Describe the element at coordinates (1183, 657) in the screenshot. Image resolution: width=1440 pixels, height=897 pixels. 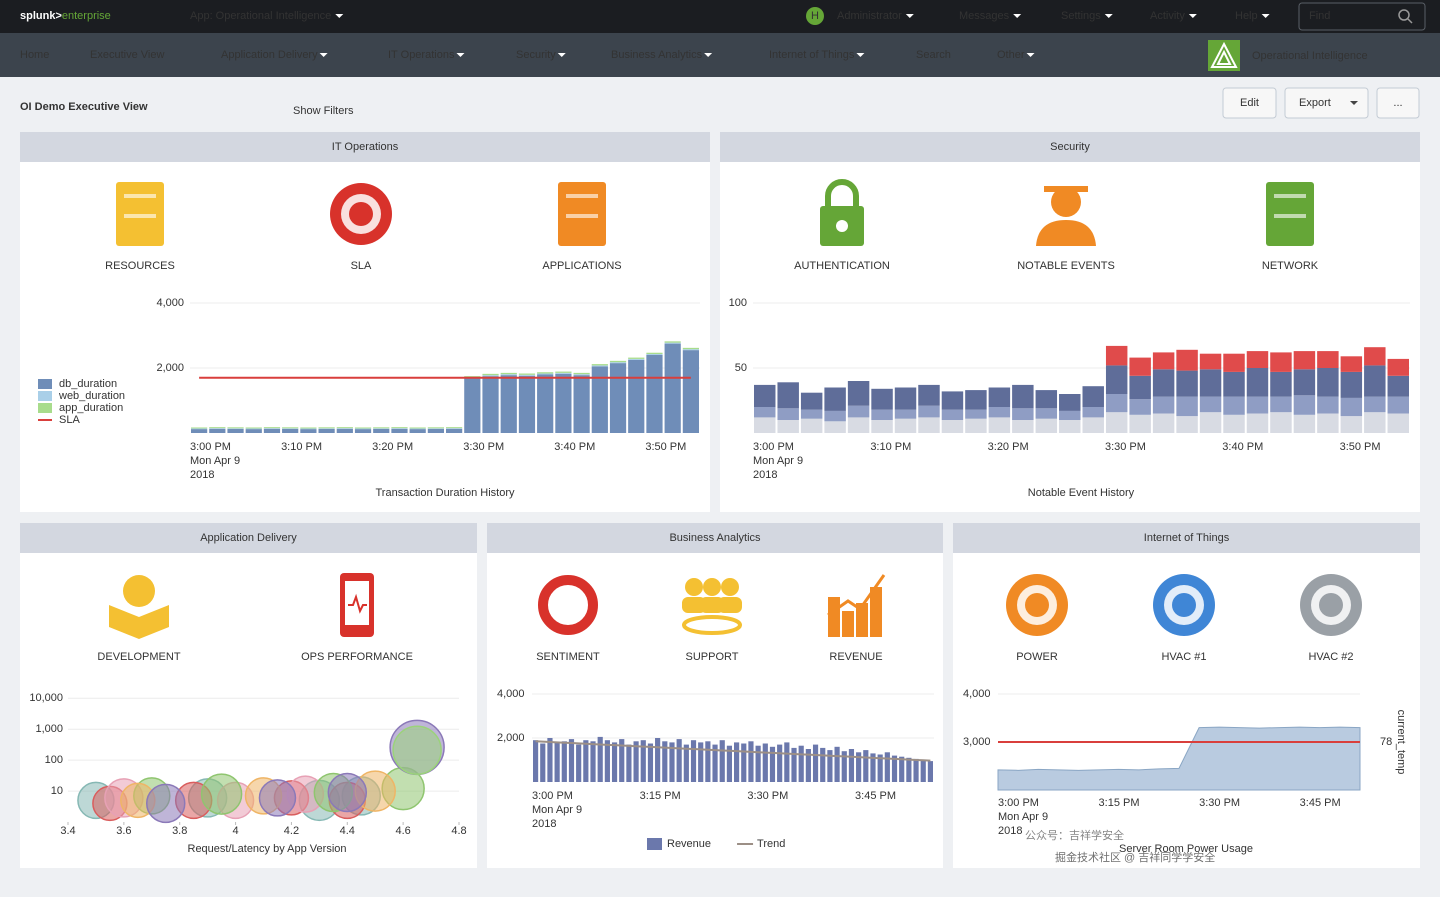
I see `icon-label: HVAC #1` at that location.